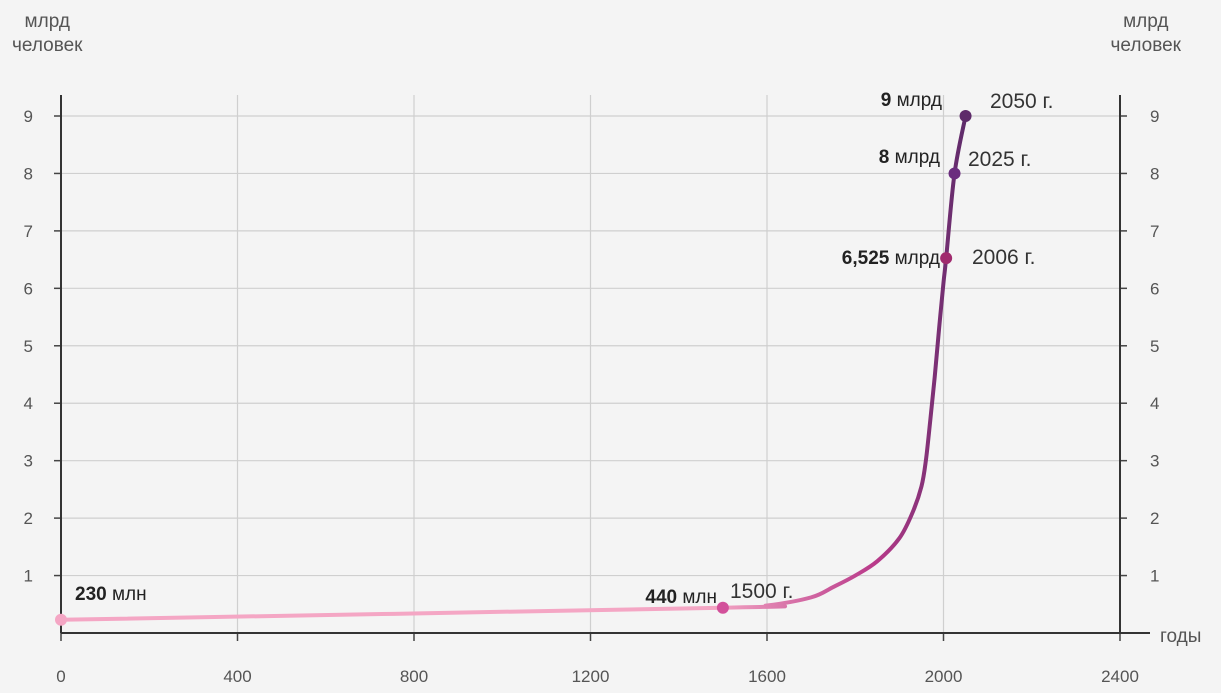  What do you see at coordinates (47, 45) in the screenshot?
I see `left-unit-line-2: человек` at bounding box center [47, 45].